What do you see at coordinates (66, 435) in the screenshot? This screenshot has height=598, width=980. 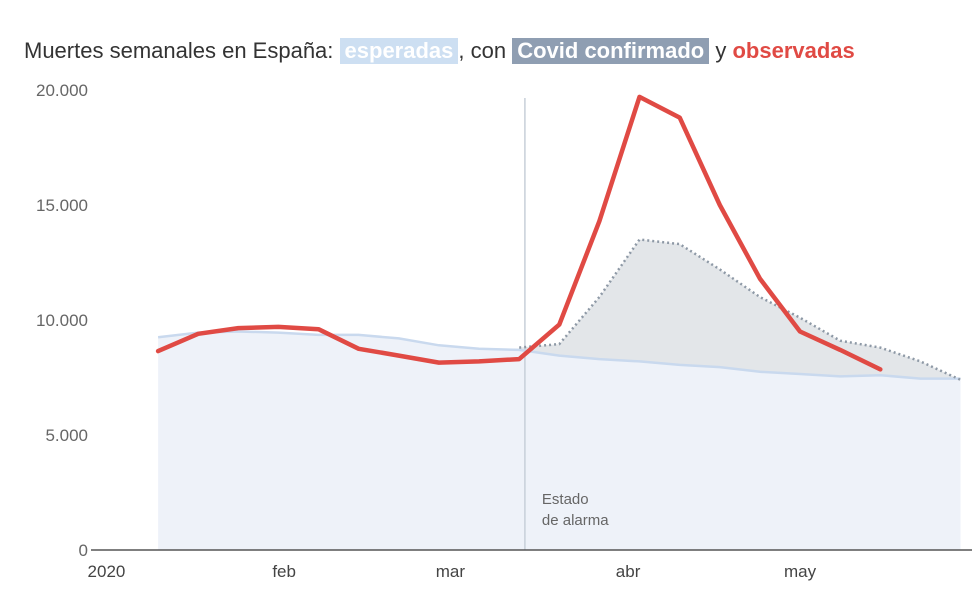 I see `y-tick-label: 5.000` at bounding box center [66, 435].